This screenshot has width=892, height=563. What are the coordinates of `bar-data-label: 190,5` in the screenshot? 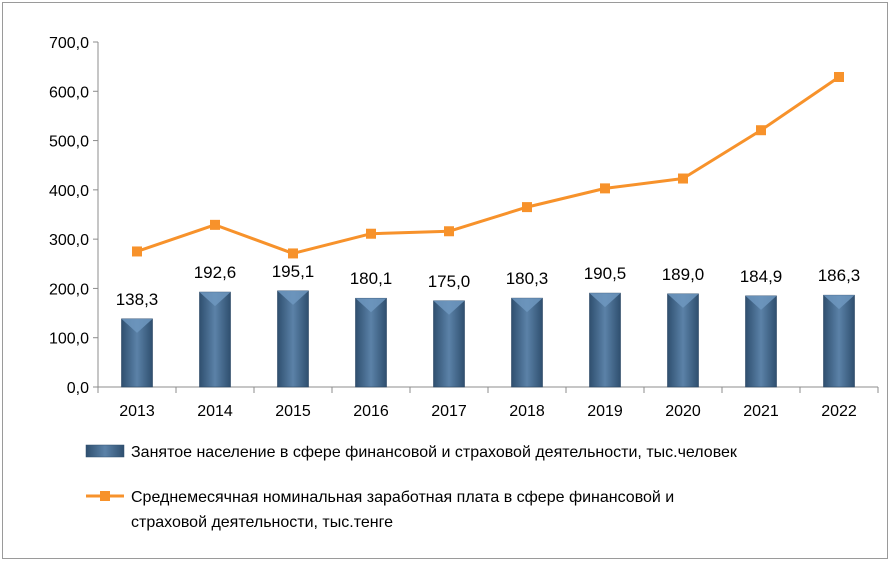 It's located at (605, 273).